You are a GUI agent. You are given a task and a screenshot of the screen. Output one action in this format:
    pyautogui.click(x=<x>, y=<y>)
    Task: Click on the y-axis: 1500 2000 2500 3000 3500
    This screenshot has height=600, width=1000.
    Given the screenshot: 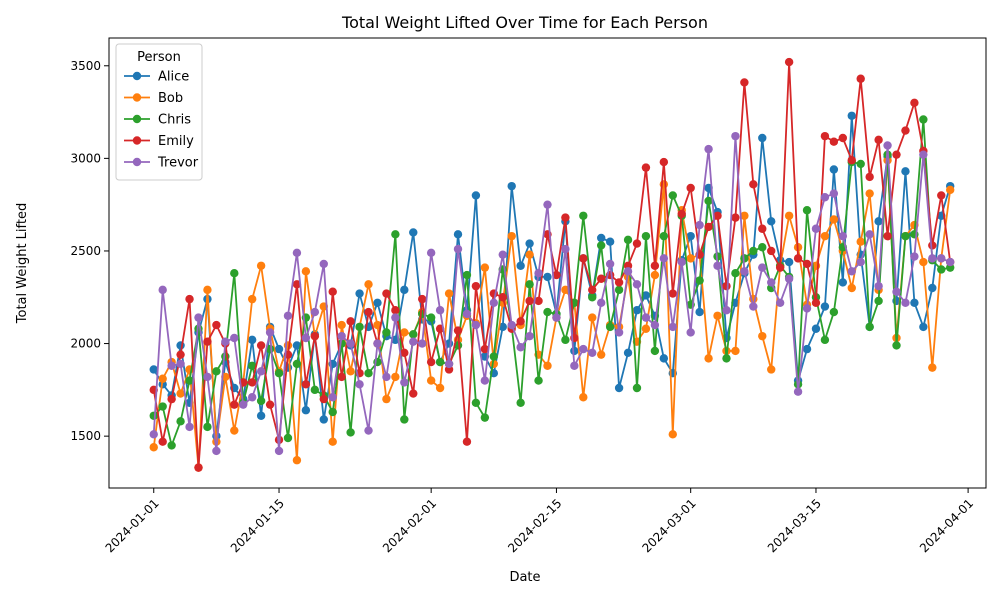 What is the action you would take?
    pyautogui.click(x=89, y=251)
    